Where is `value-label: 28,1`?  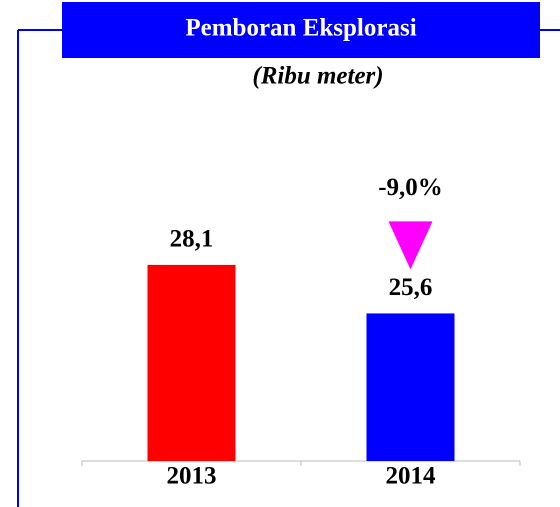 value-label: 28,1 is located at coordinates (192, 239).